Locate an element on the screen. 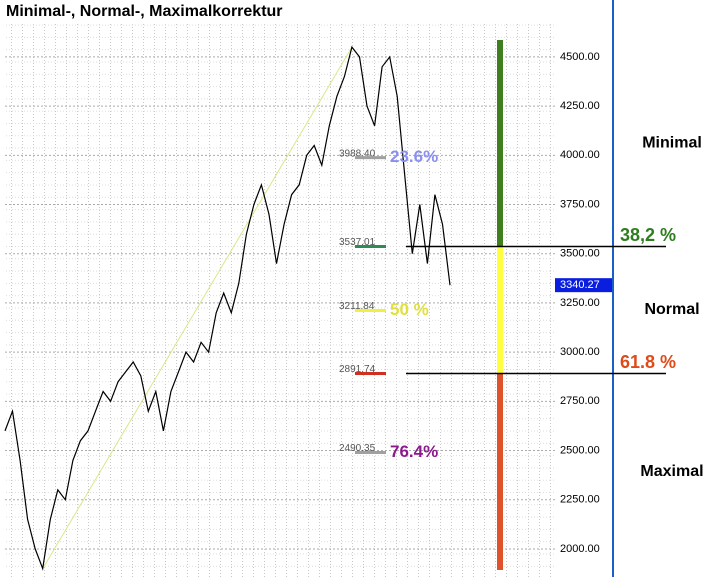  y-tick-label: 2000.00 is located at coordinates (580, 549).